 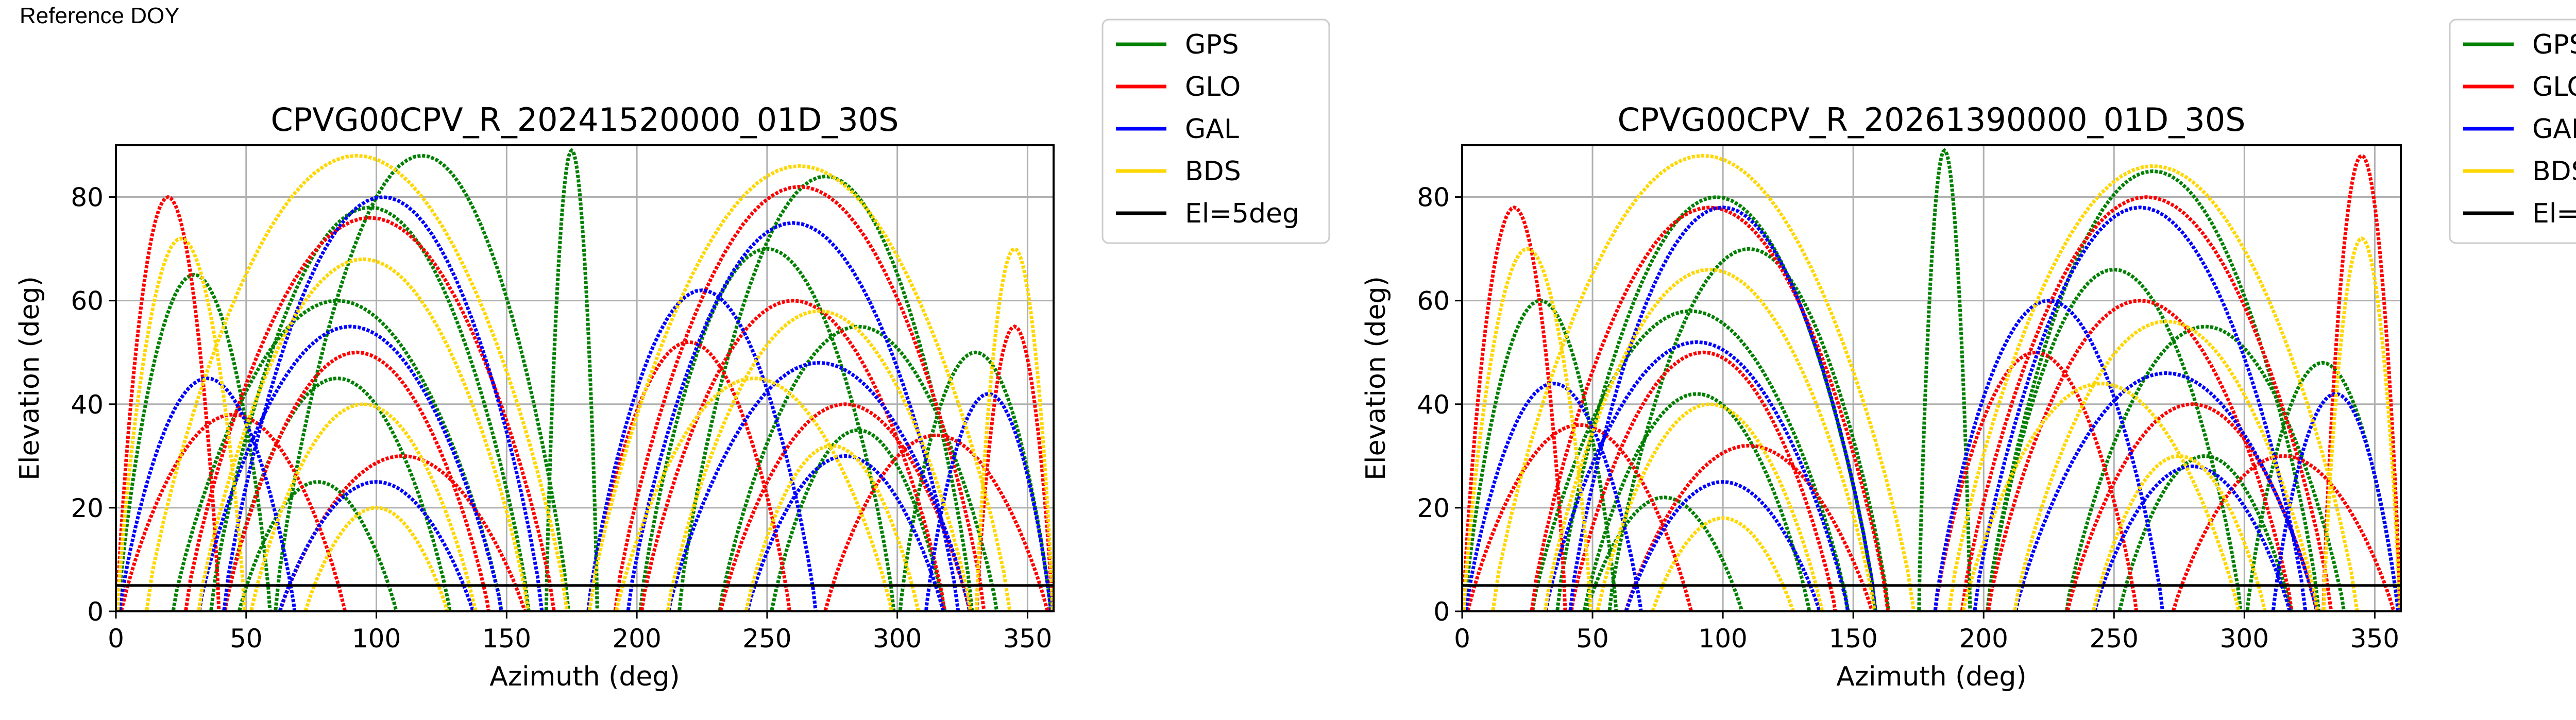 What do you see at coordinates (1213, 87) in the screenshot?
I see `legend-entry: GLO` at bounding box center [1213, 87].